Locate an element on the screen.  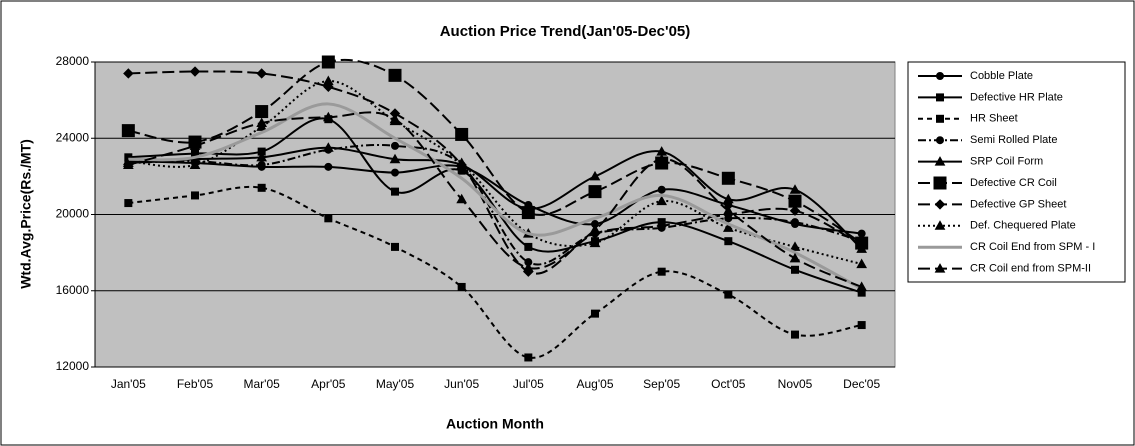
x-tick-label: Jul'05 is located at coordinates (528, 384).